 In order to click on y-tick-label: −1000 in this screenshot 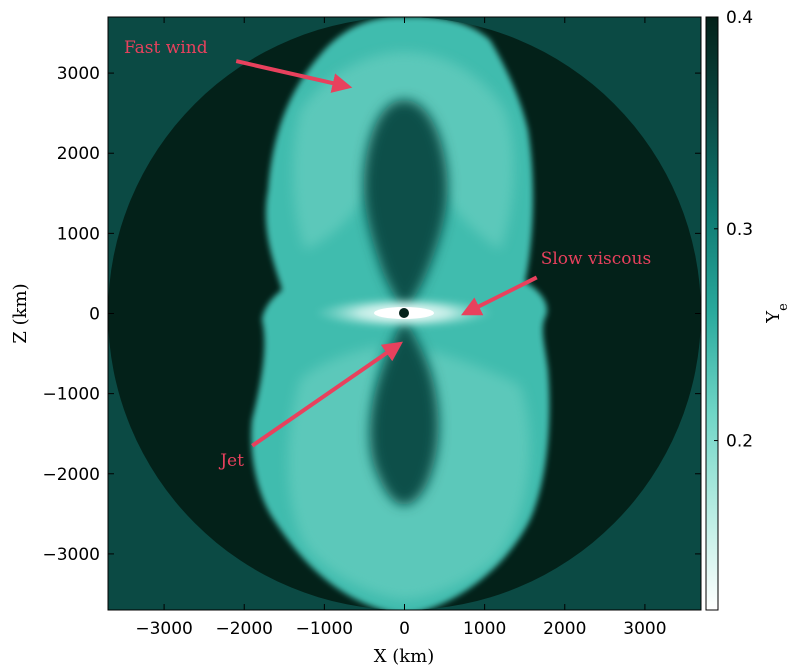, I will do `click(71, 395)`.